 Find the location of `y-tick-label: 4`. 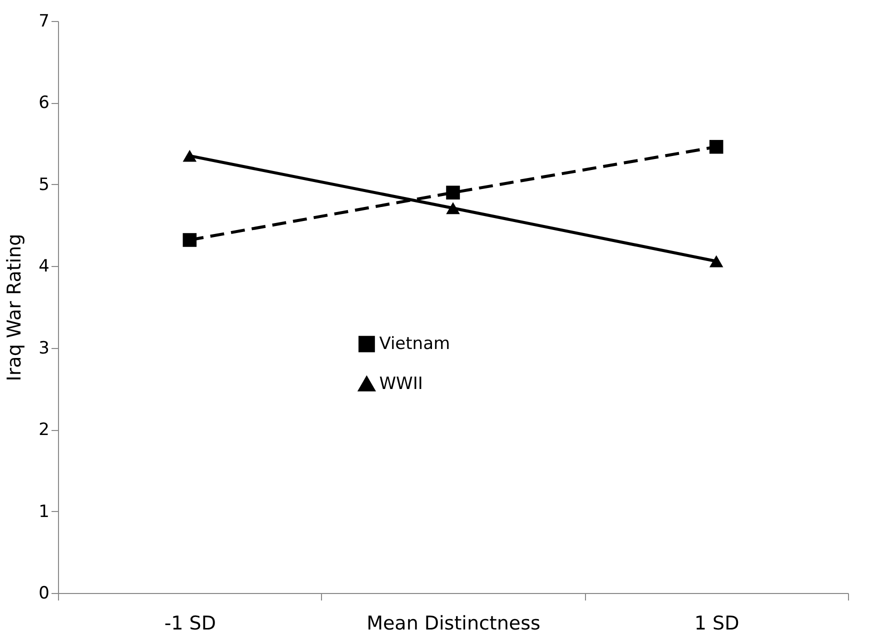

y-tick-label: 4 is located at coordinates (44, 266).